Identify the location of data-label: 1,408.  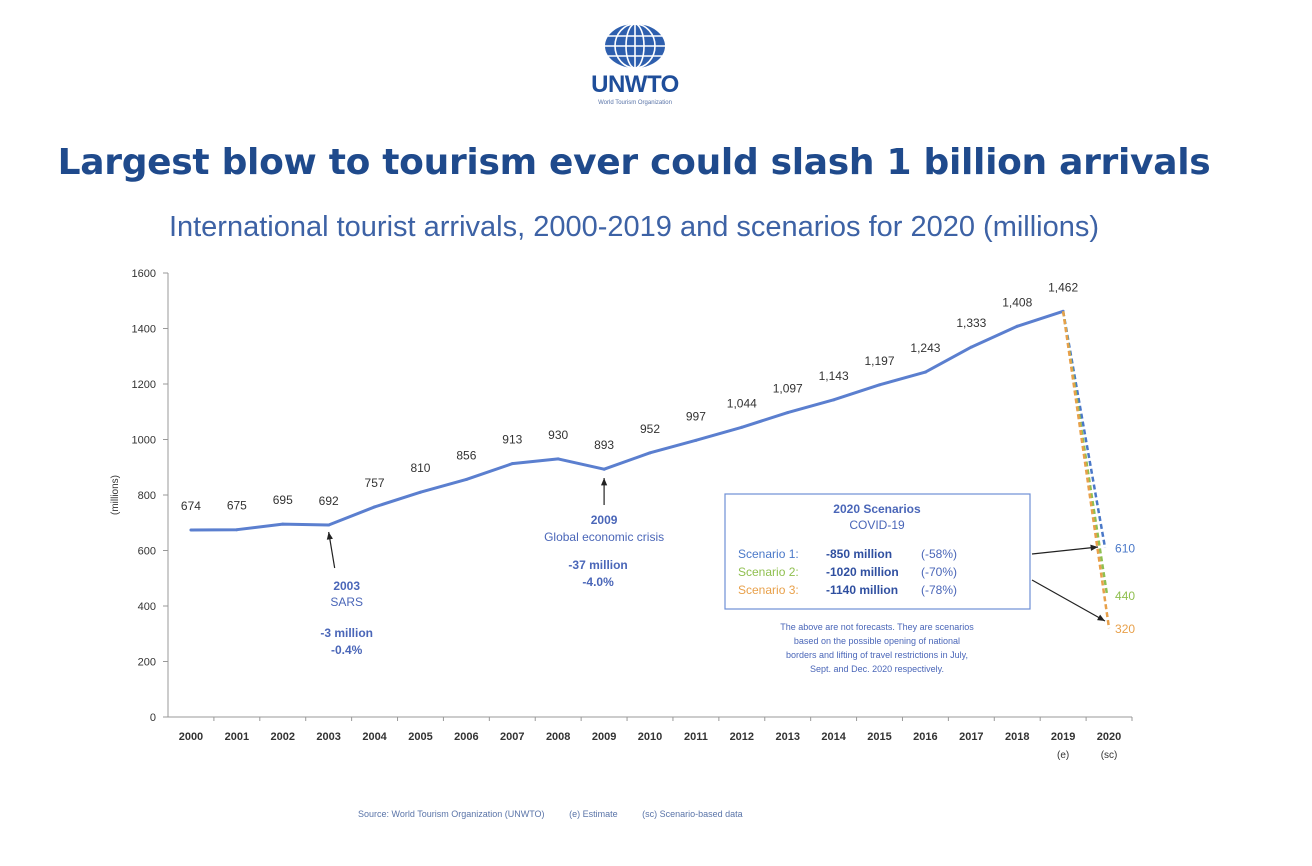
(1017, 302).